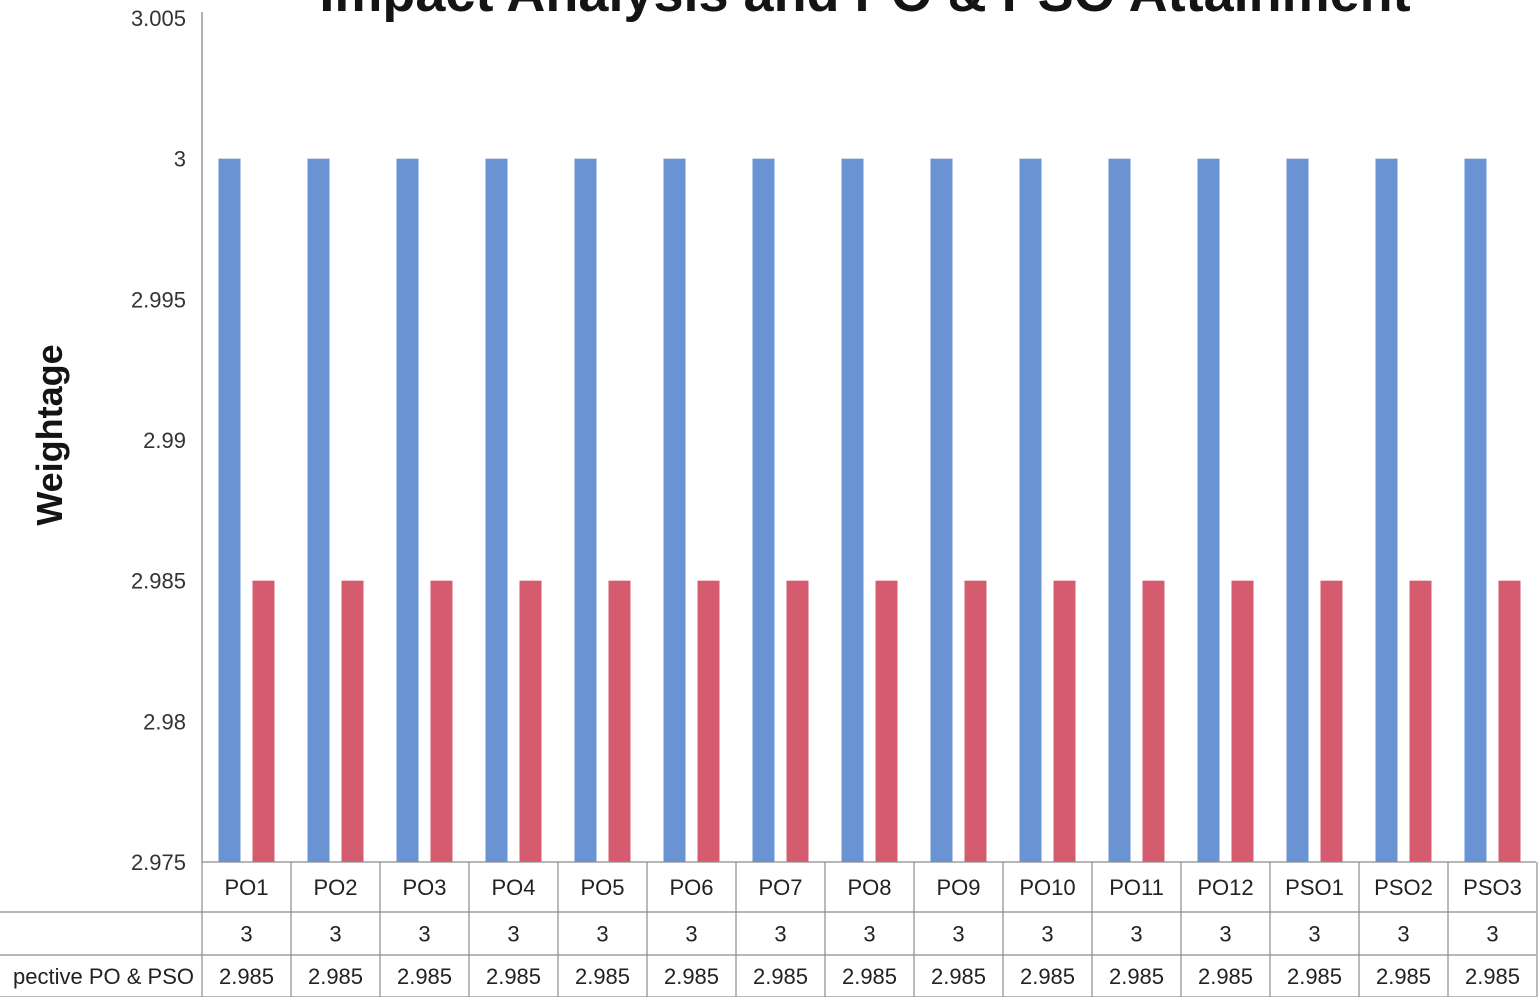  What do you see at coordinates (530, 721) in the screenshot?
I see `bar-series2-po4` at bounding box center [530, 721].